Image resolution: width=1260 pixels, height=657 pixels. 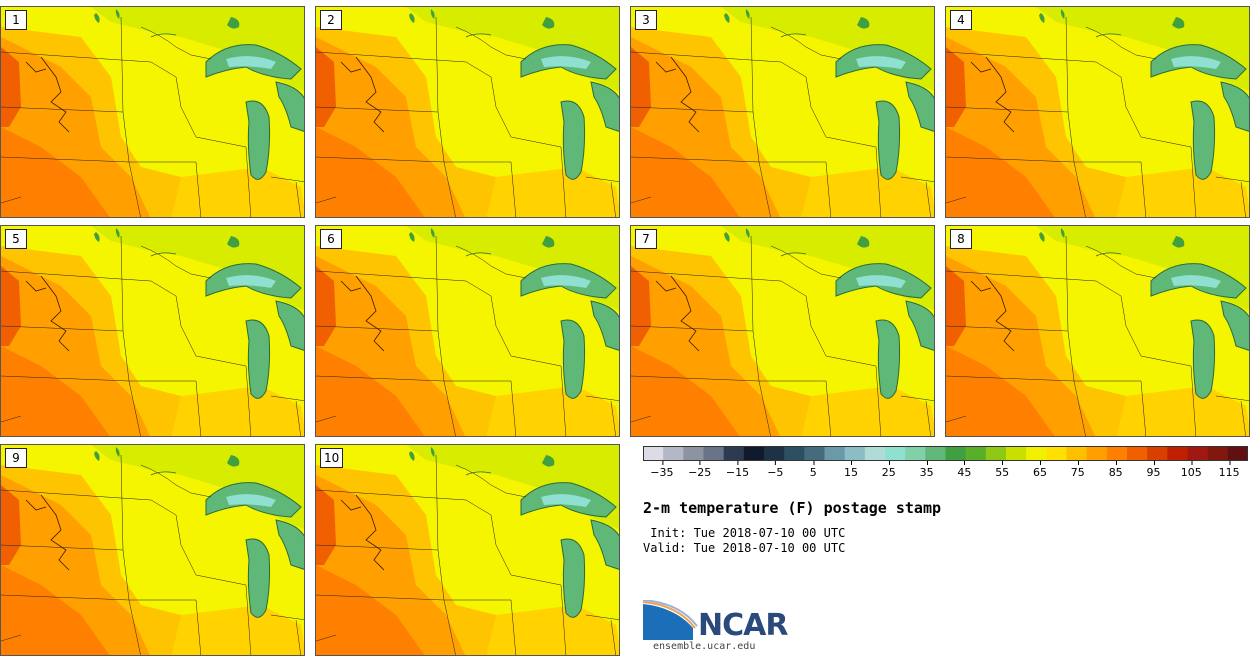 What do you see at coordinates (1229, 470) in the screenshot?
I see `colorbar-tick-label: 115` at bounding box center [1229, 470].